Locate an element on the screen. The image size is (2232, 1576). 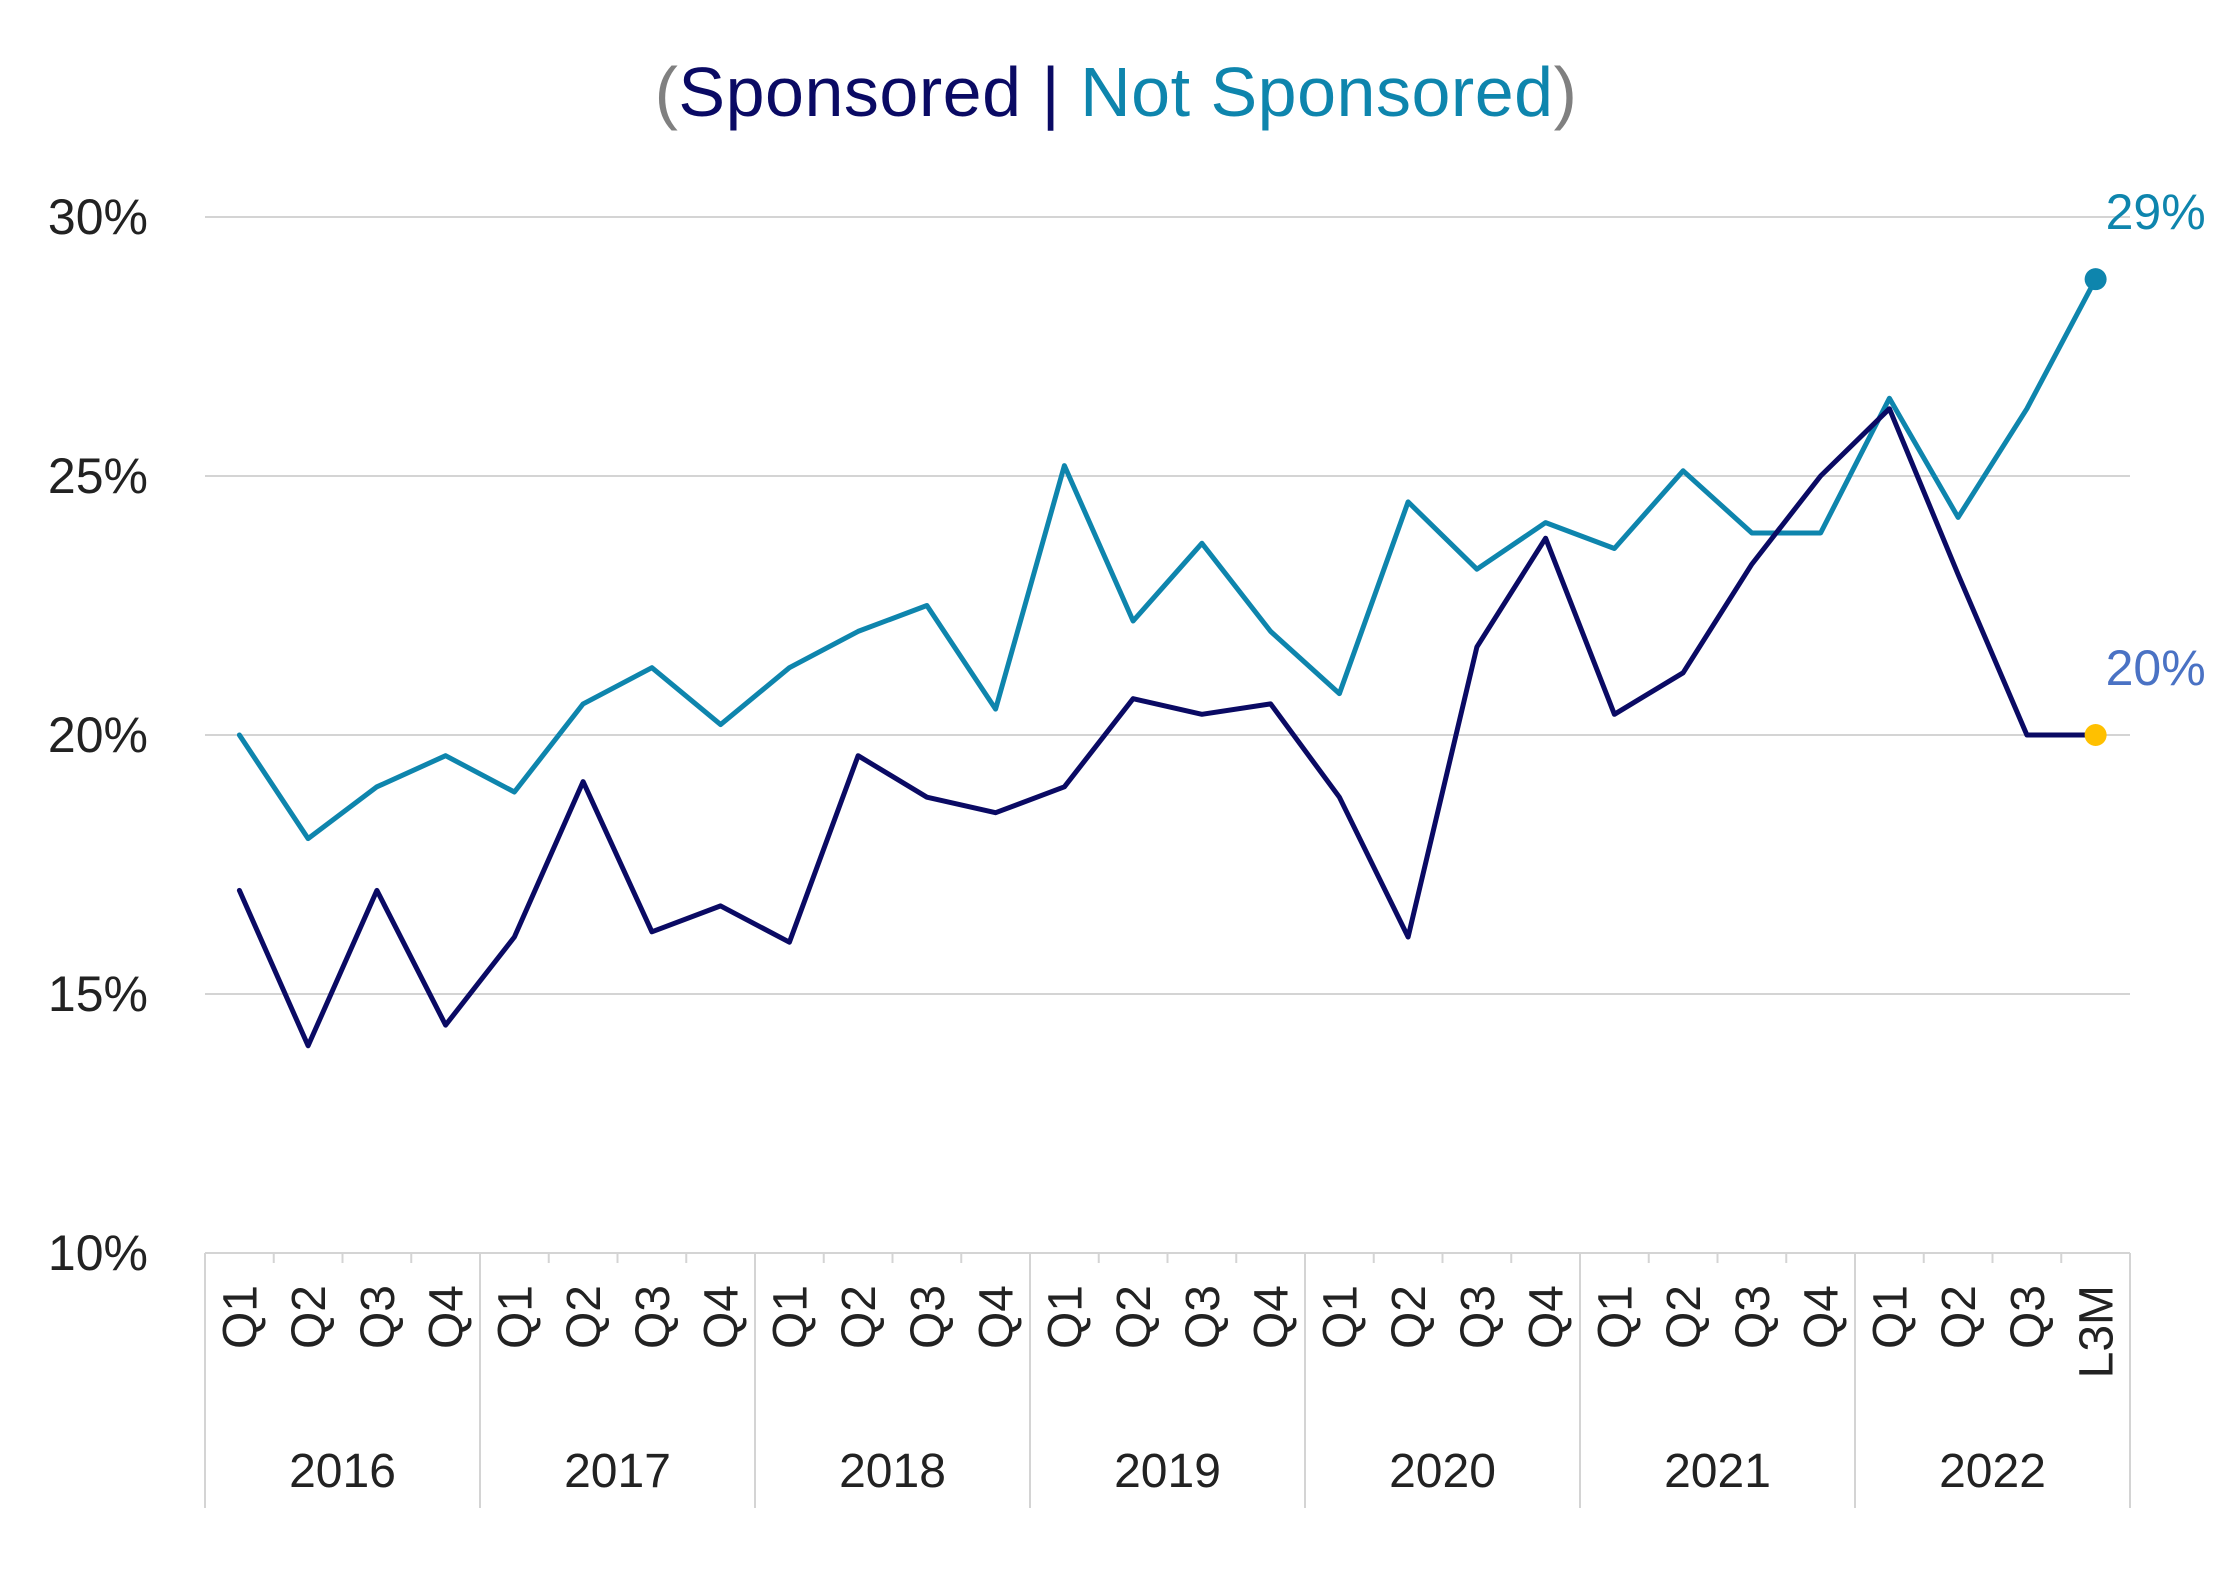
end-labels: 20% 29% is located at coordinates (2145, 465).